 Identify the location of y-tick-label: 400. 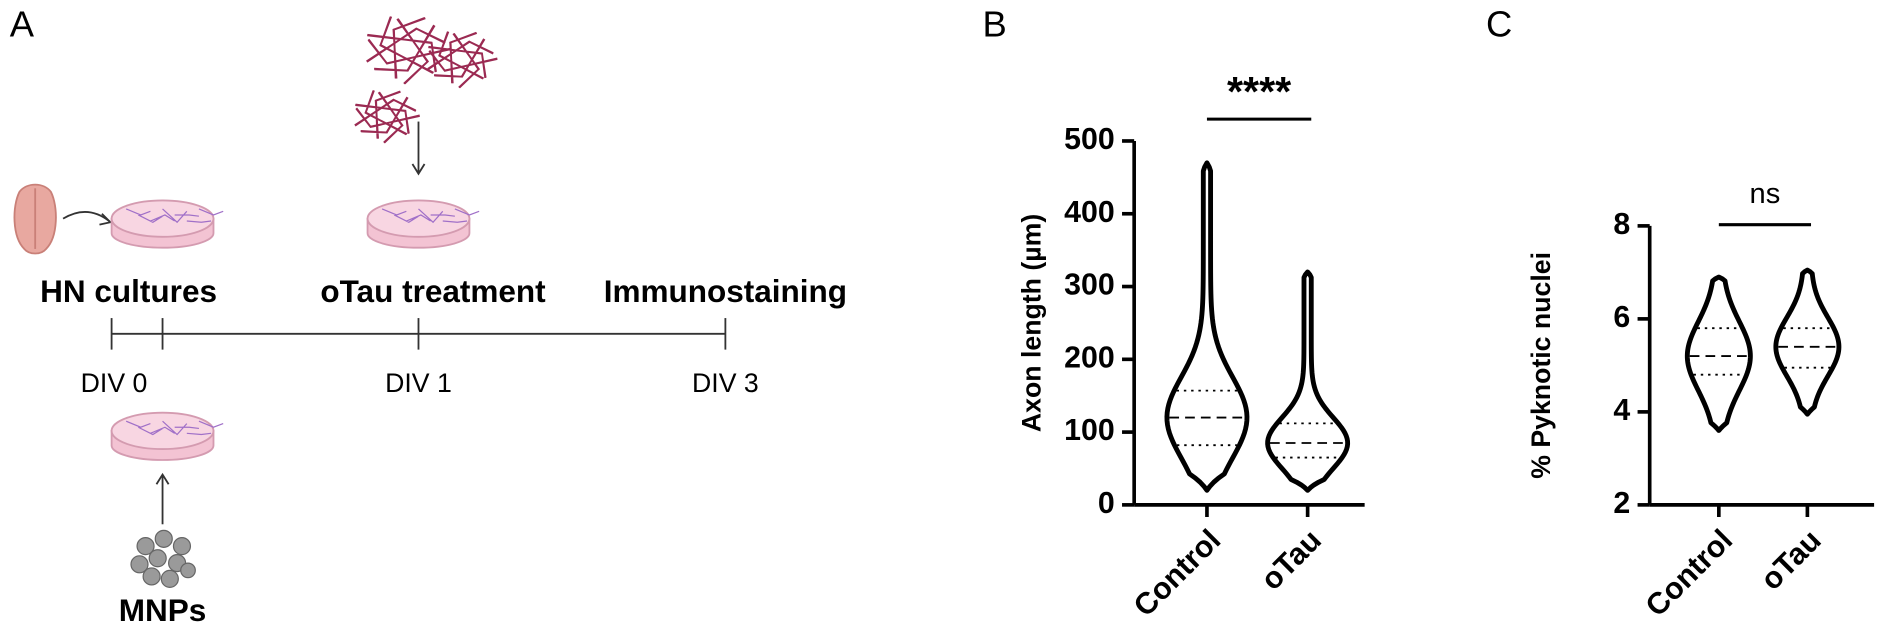
(1089, 212).